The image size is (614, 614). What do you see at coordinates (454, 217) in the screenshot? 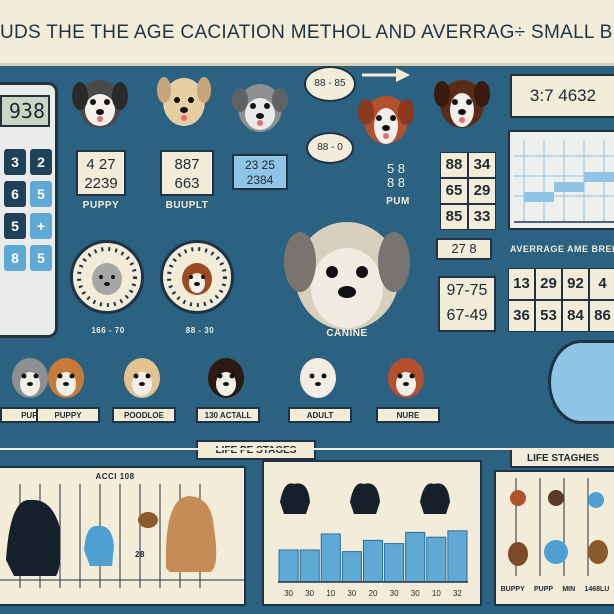
I see `grid-cell: 85` at bounding box center [454, 217].